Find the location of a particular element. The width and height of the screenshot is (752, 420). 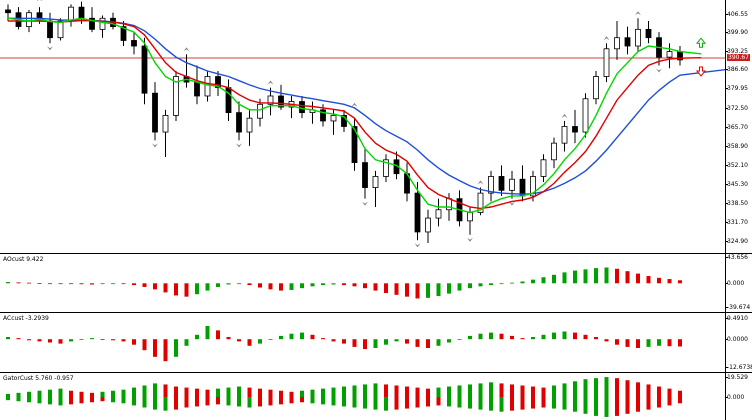

gator-plot-area: GatorCust 5.760 -0.957 is located at coordinates (362, 396).